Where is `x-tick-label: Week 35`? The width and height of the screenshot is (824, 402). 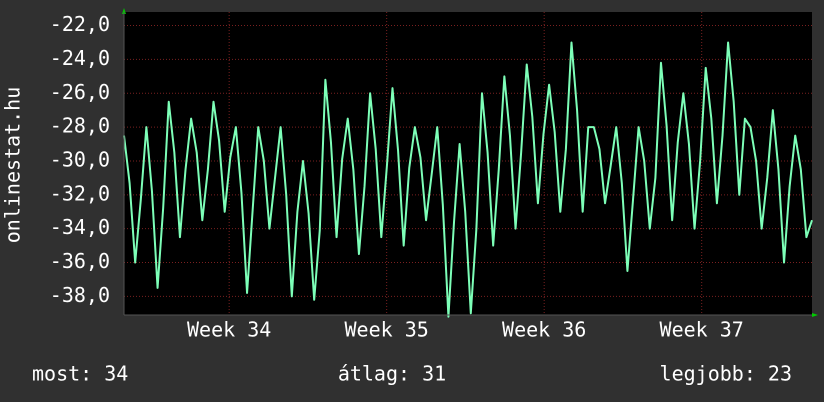 x-tick-label: Week 35 is located at coordinates (387, 330).